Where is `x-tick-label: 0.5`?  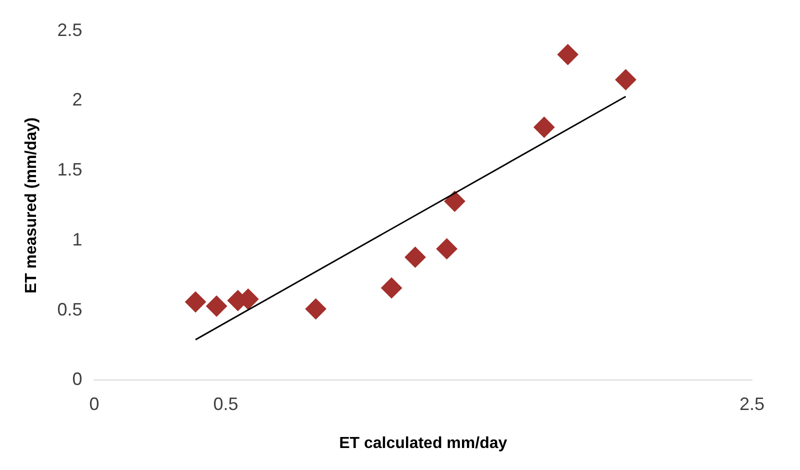 x-tick-label: 0.5 is located at coordinates (225, 404).